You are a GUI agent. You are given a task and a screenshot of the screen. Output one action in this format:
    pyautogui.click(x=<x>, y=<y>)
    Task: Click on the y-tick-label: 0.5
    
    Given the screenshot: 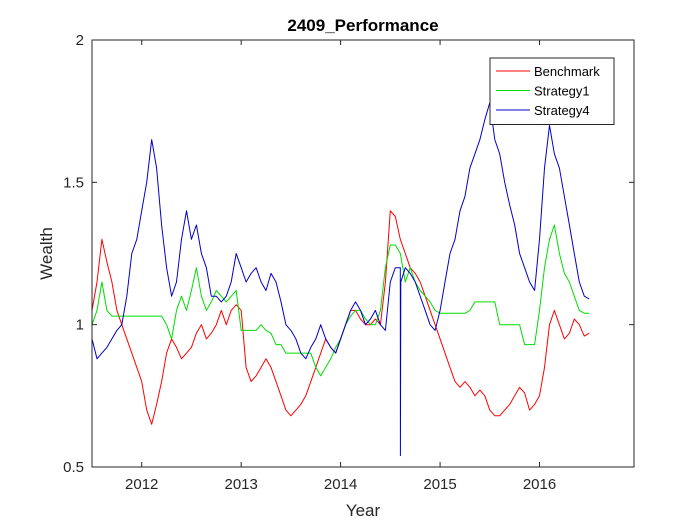 What is the action you would take?
    pyautogui.click(x=73, y=467)
    